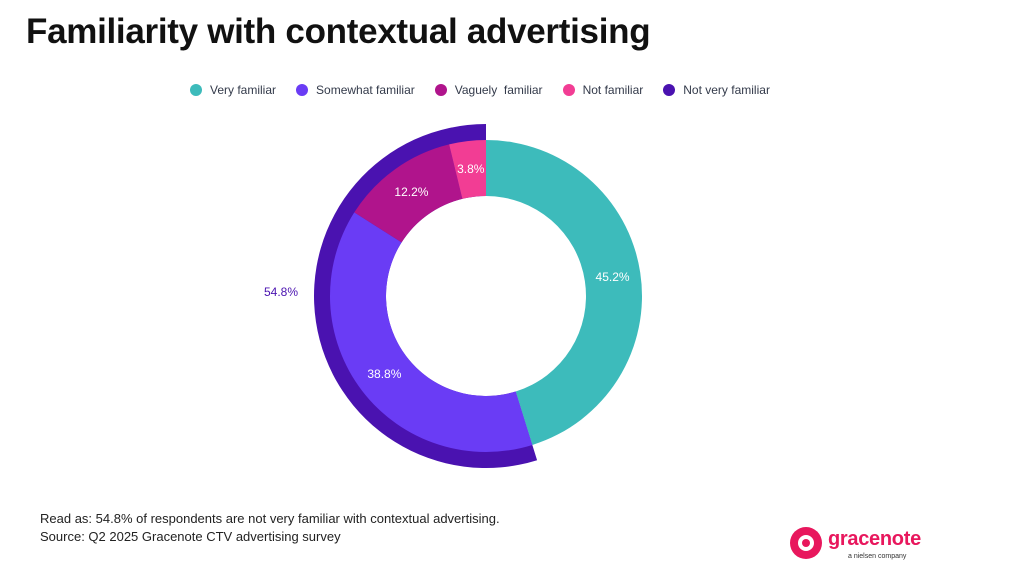 The image size is (1024, 576). I want to click on data-label-very-familiar: 45.2%, so click(613, 277).